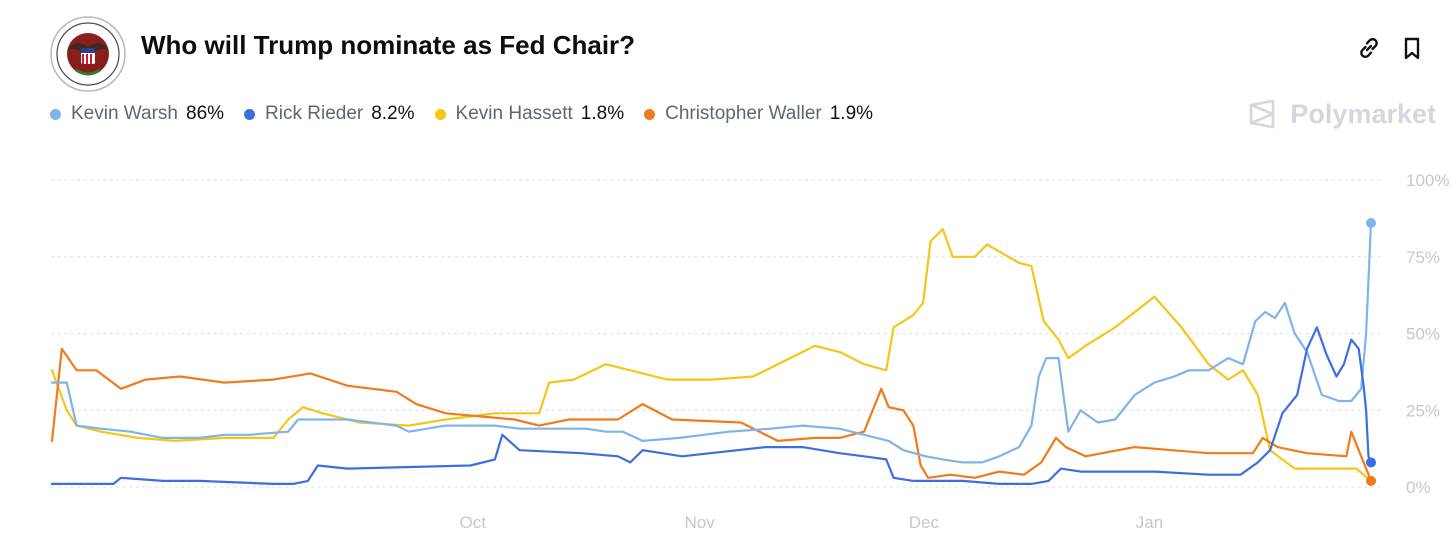 The height and width of the screenshot is (536, 1456). I want to click on legend-item-kevin-warsh: Kevin Warsh 86%, so click(137, 114).